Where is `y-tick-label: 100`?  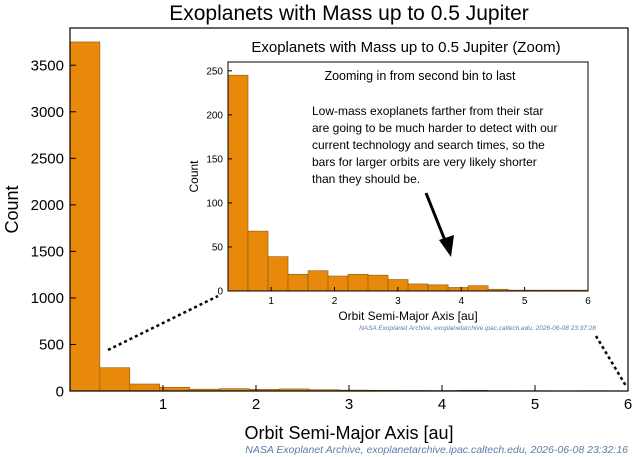
y-tick-label: 100 is located at coordinates (214, 203).